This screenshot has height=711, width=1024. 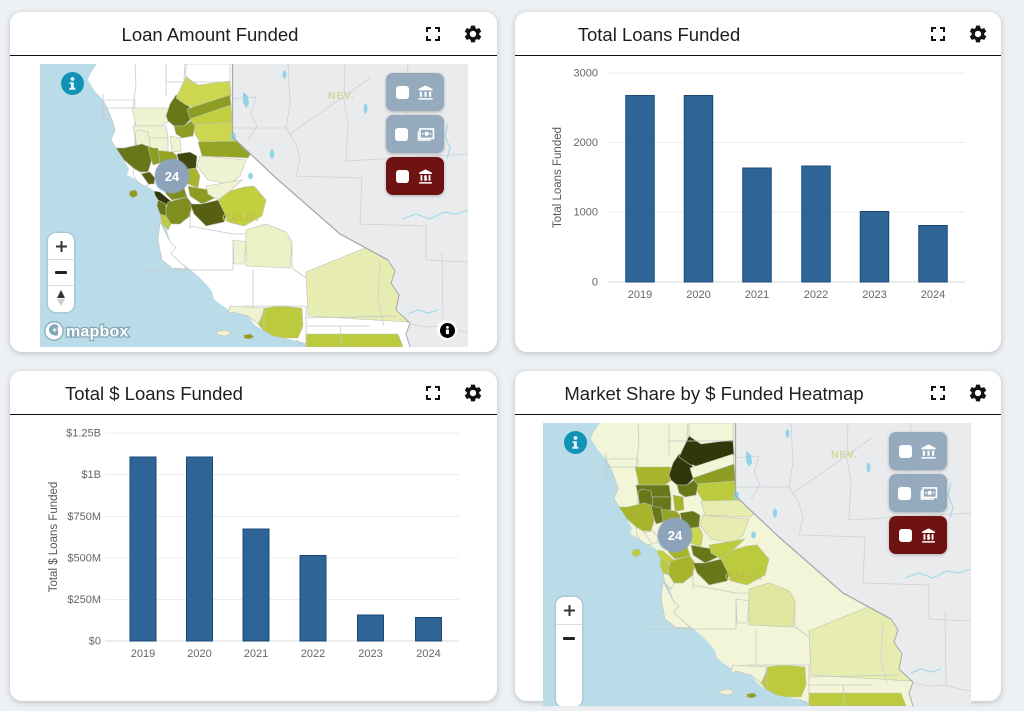 What do you see at coordinates (54, 537) in the screenshot?
I see `svg-text: Total $ Loans Funded` at bounding box center [54, 537].